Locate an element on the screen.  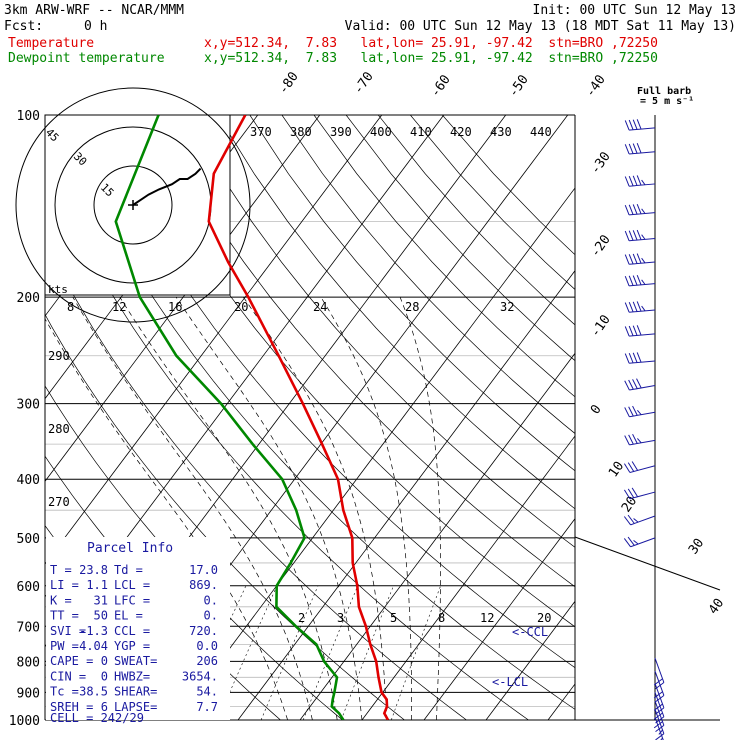
parcel-info-value: 0 is located at coordinates (104, 676).